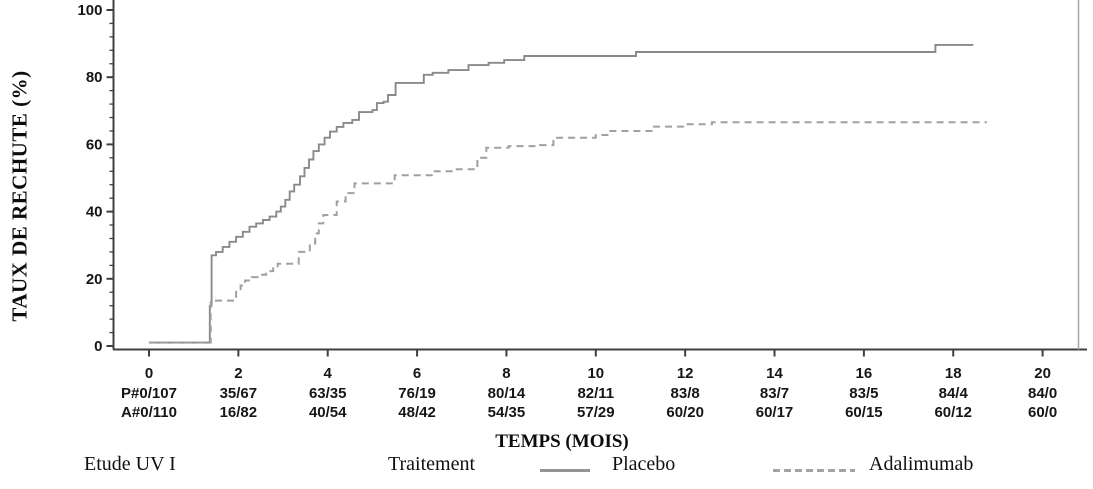 This screenshot has width=1093, height=489. Describe the element at coordinates (506, 373) in the screenshot. I see `x-tick-label: 8` at that location.